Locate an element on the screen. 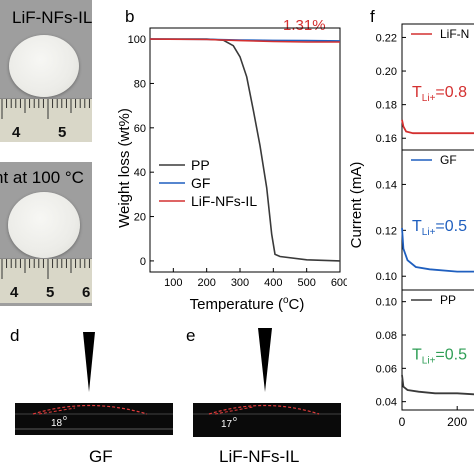 This screenshot has width=474, height=474. transference-number-label: TLi+=0.8 is located at coordinates (439, 94).